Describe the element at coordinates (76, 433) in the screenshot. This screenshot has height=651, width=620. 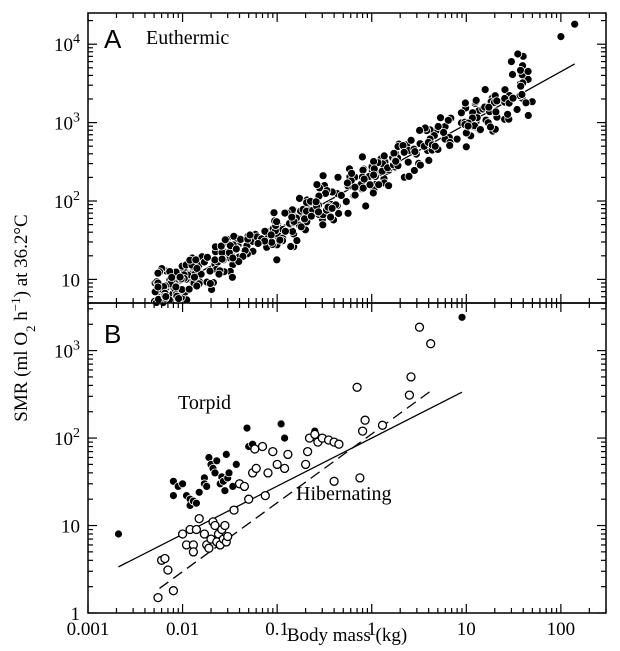
I see `tick-exponent: 2` at that location.